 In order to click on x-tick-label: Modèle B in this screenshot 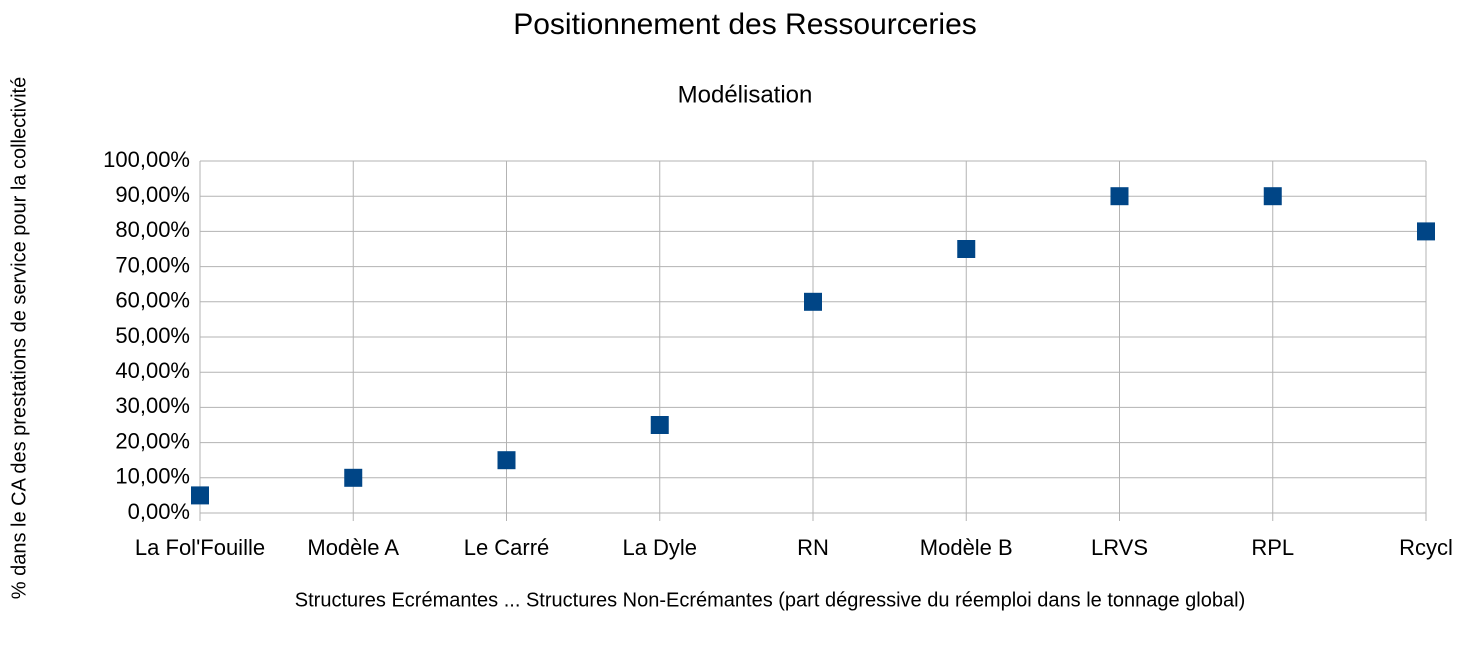, I will do `click(966, 547)`.